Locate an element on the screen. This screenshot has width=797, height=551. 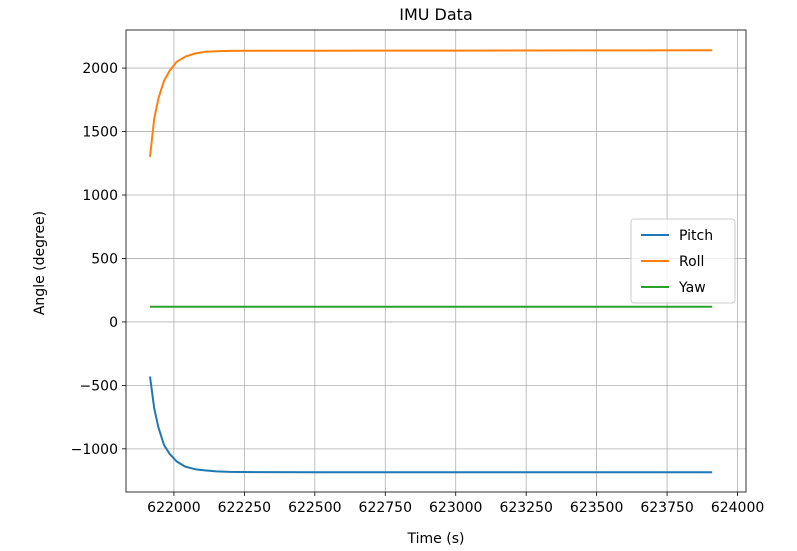
y-tick-label: 500 is located at coordinates (104, 259).